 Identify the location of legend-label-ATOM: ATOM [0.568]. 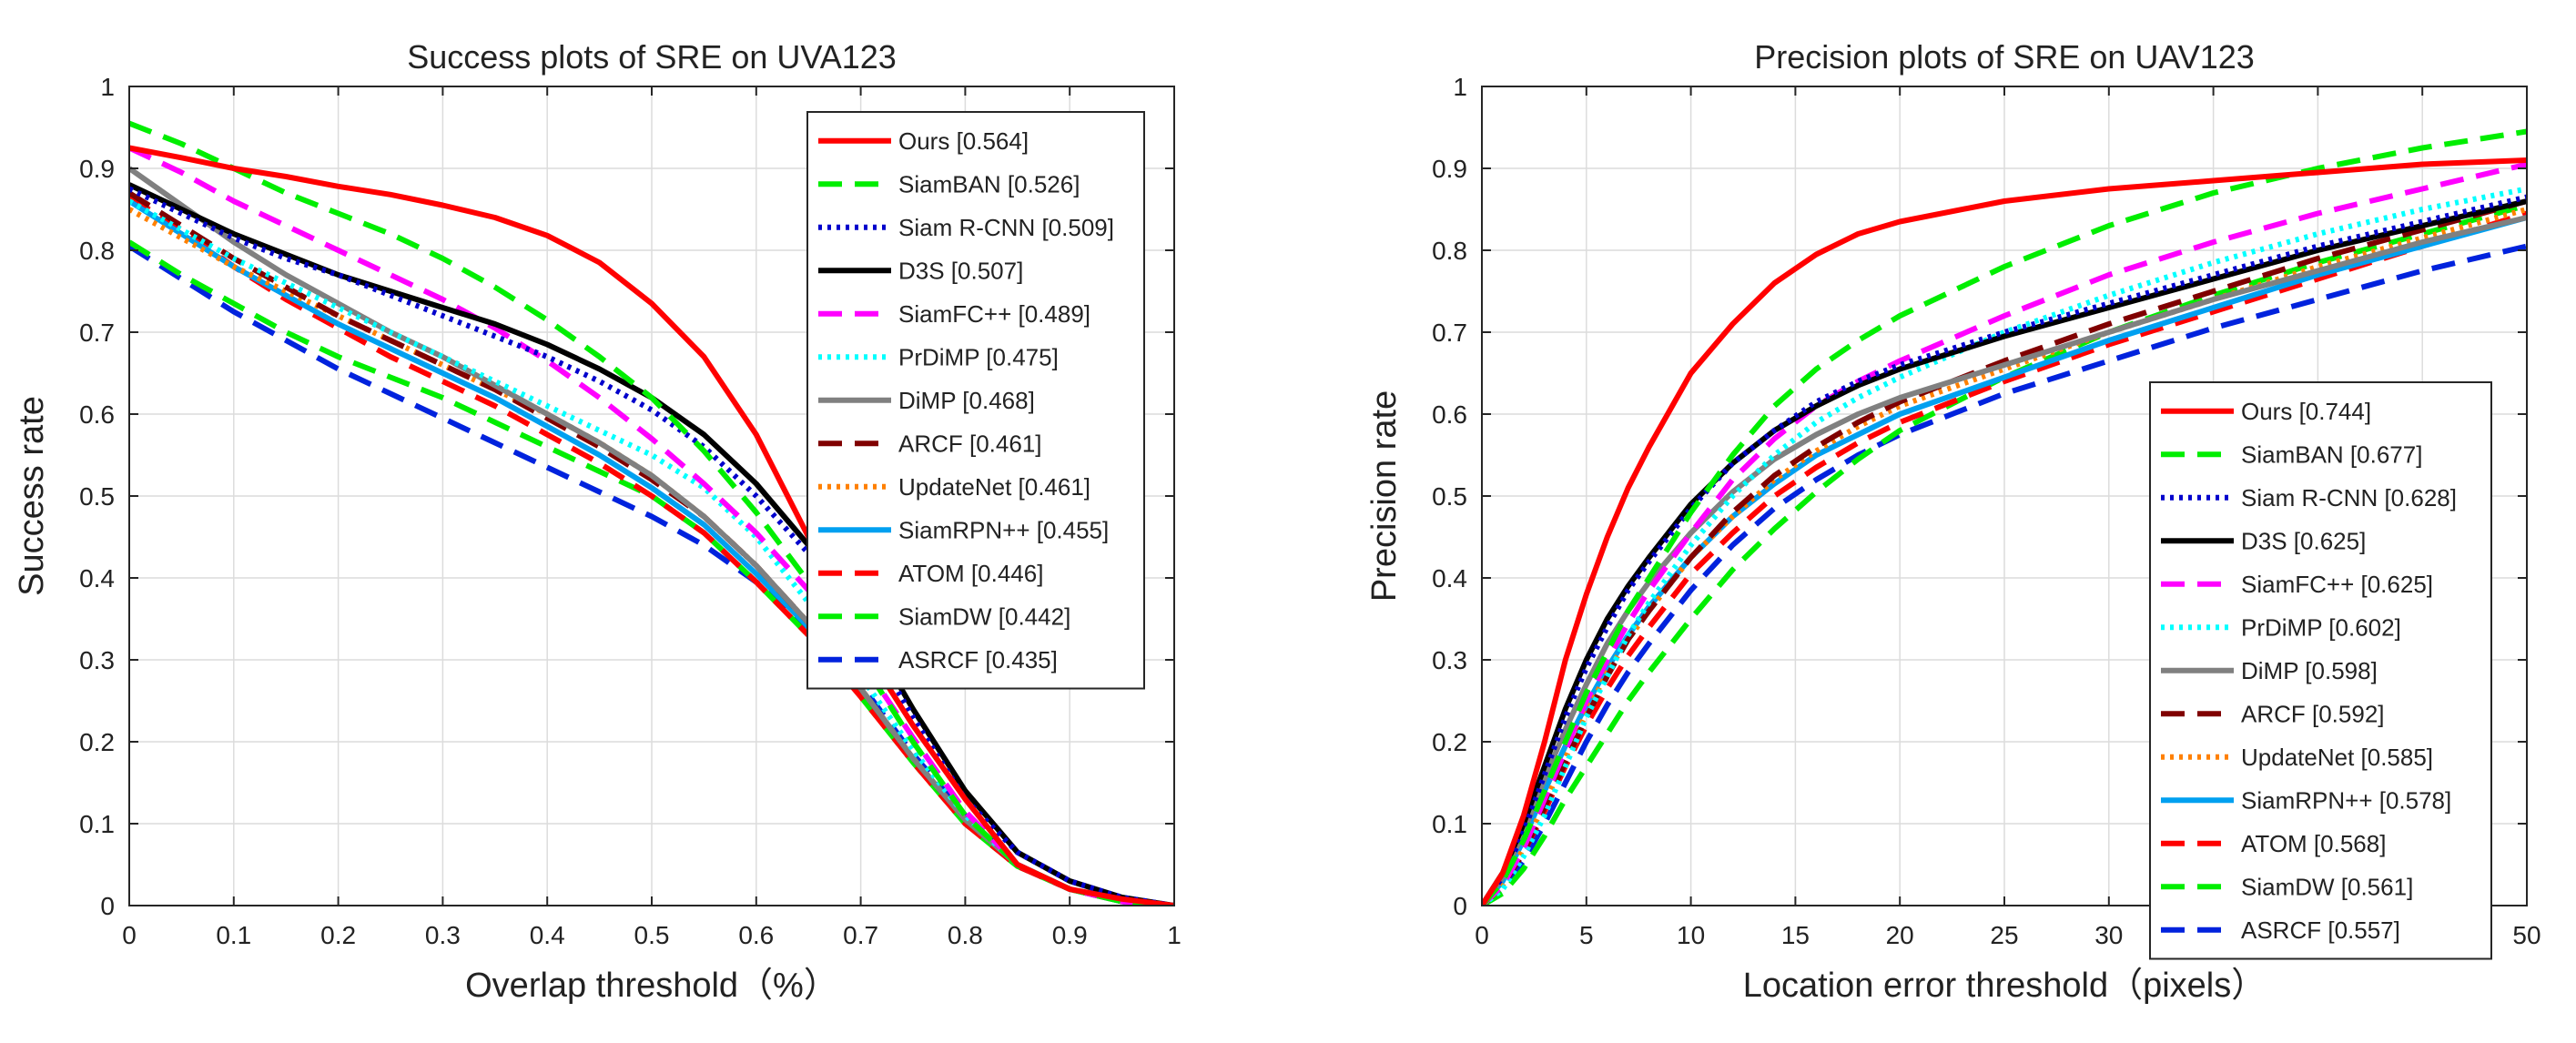
(2313, 843).